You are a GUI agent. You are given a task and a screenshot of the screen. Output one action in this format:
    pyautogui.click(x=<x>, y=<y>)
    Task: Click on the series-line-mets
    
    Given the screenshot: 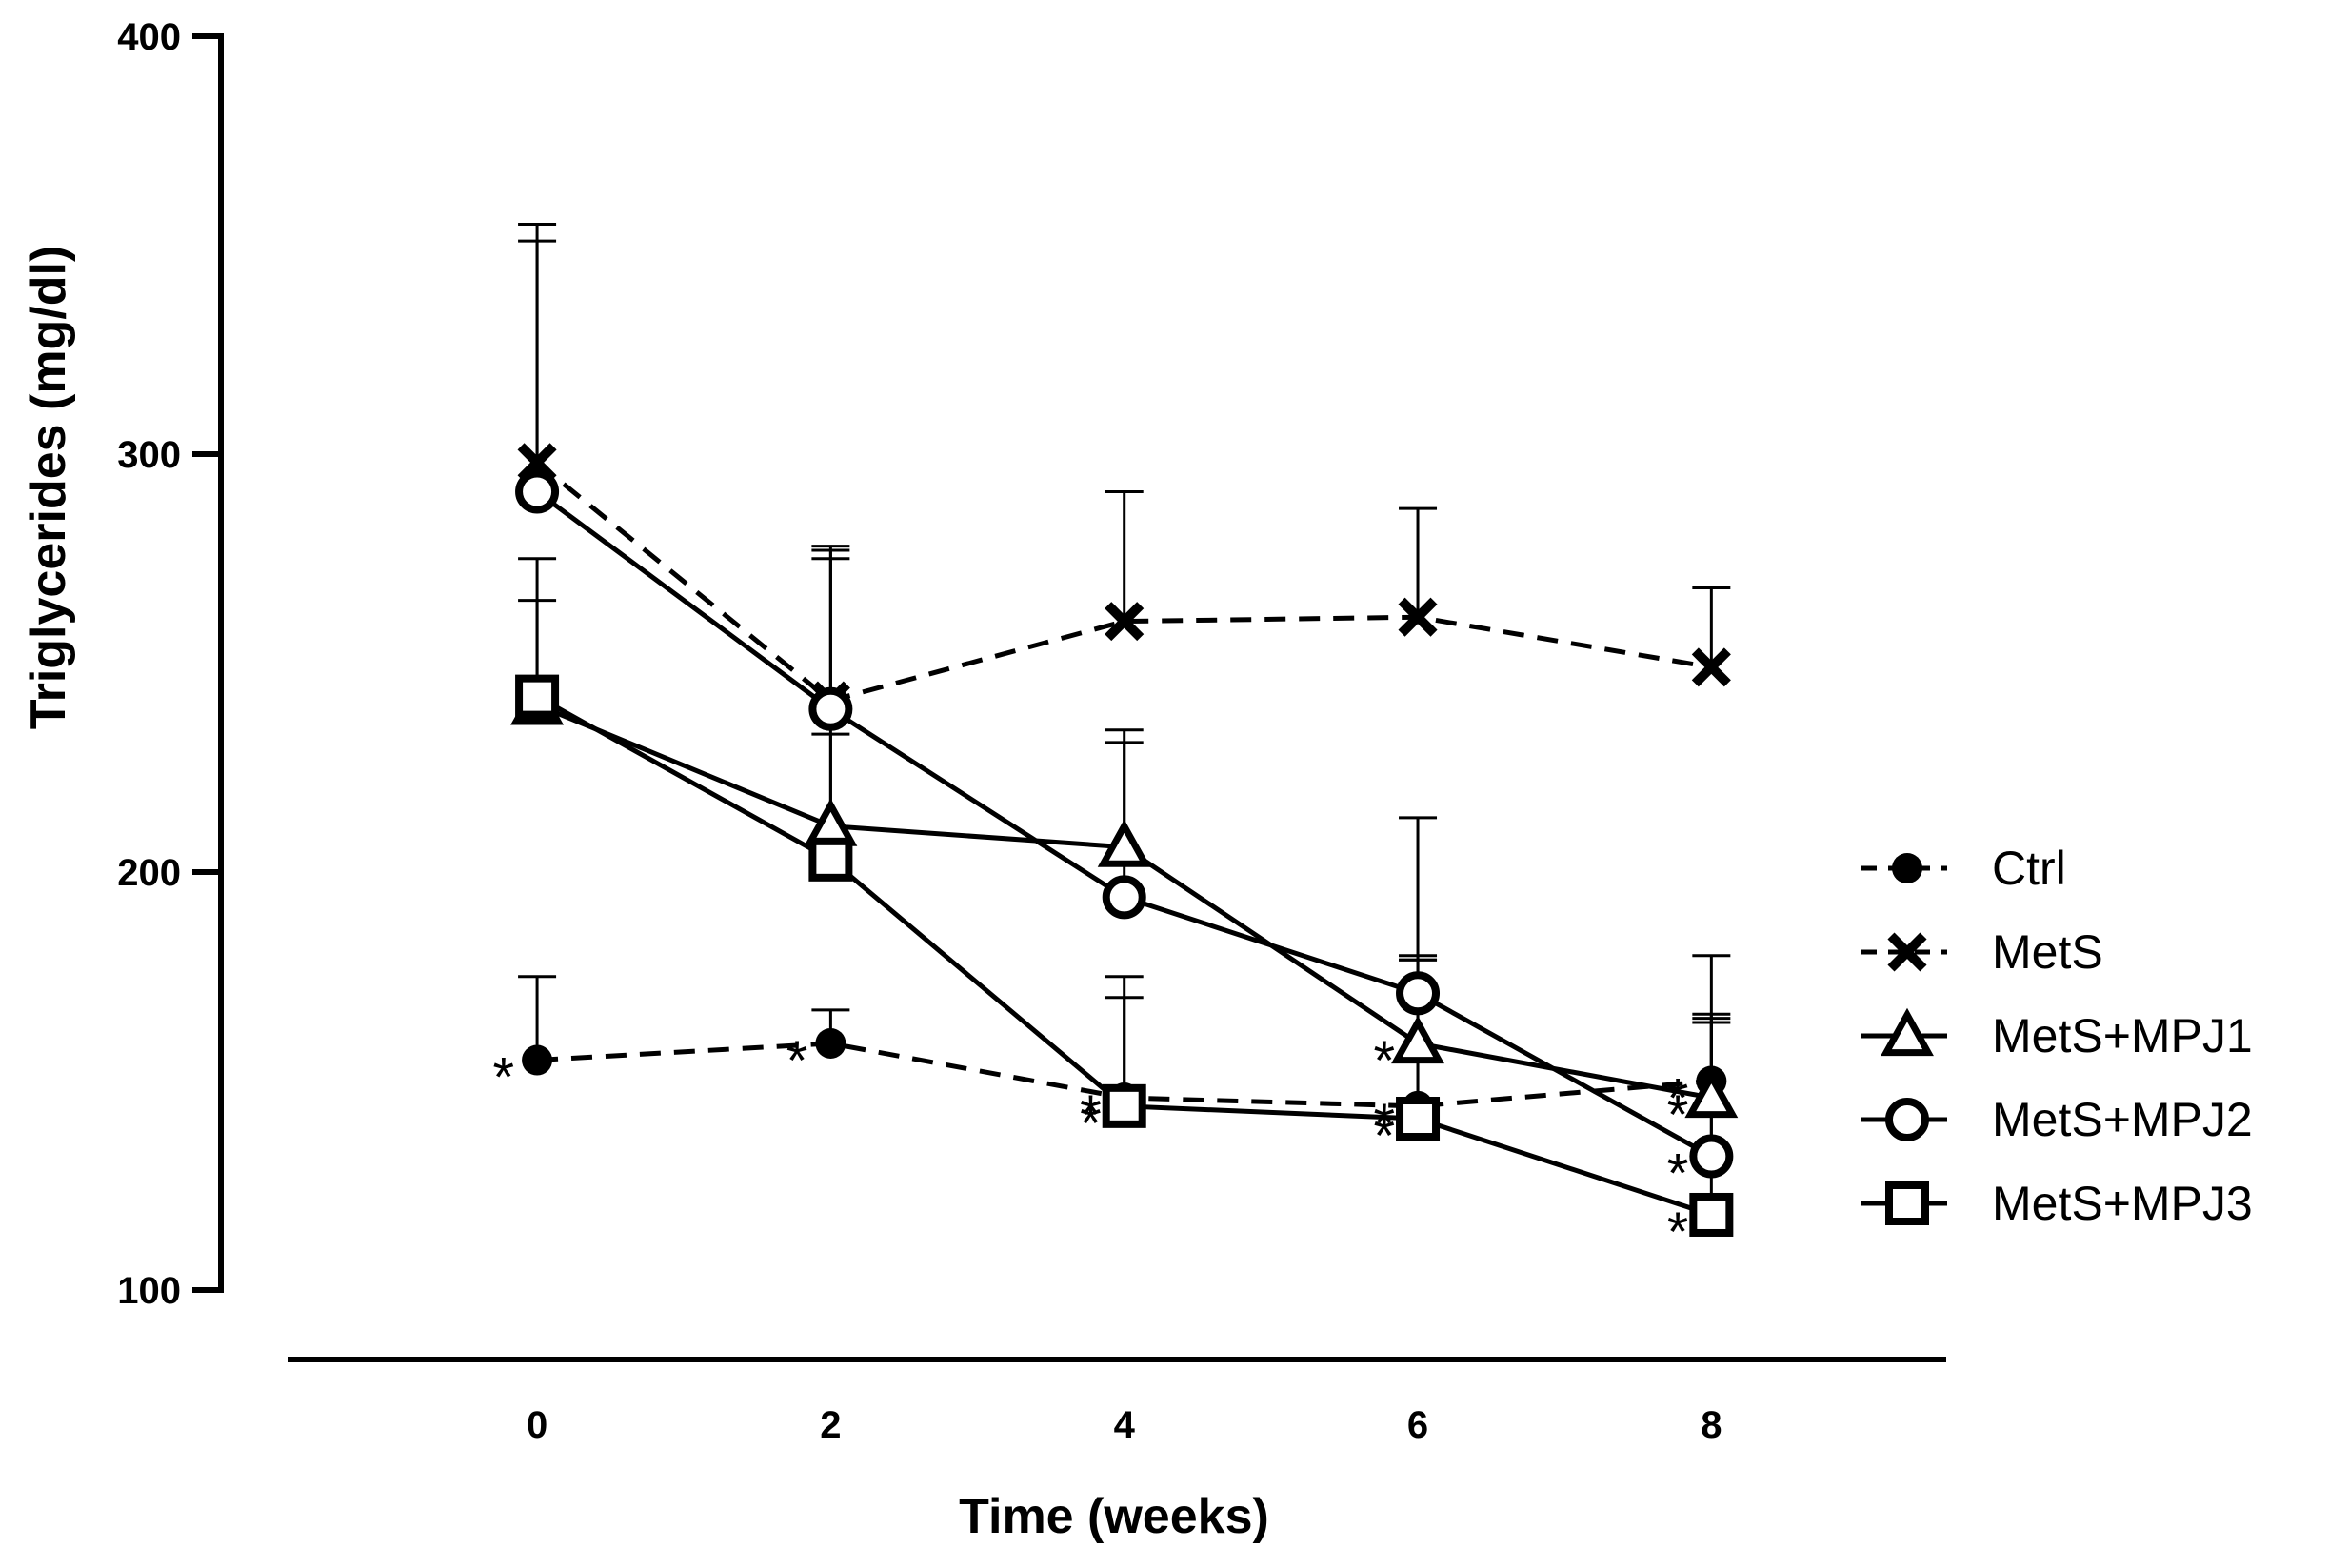 What is the action you would take?
    pyautogui.click(x=1124, y=582)
    